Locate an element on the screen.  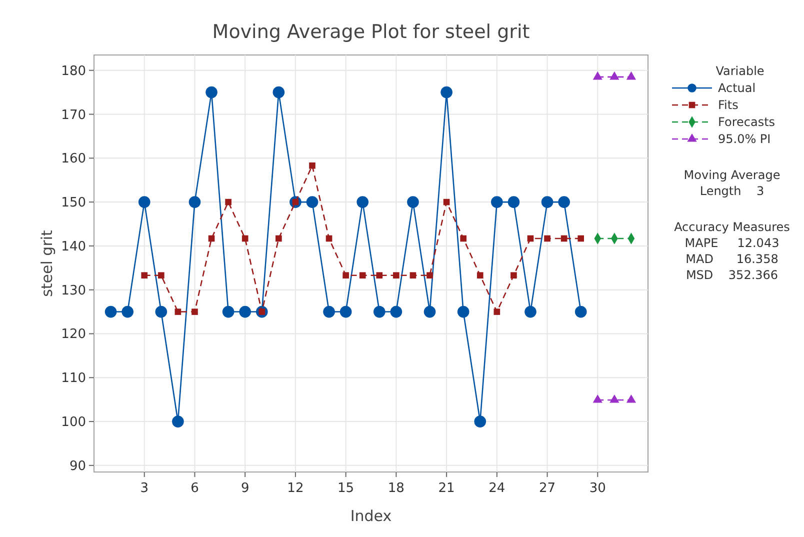
text: MAD 16.358 is located at coordinates (732, 259).